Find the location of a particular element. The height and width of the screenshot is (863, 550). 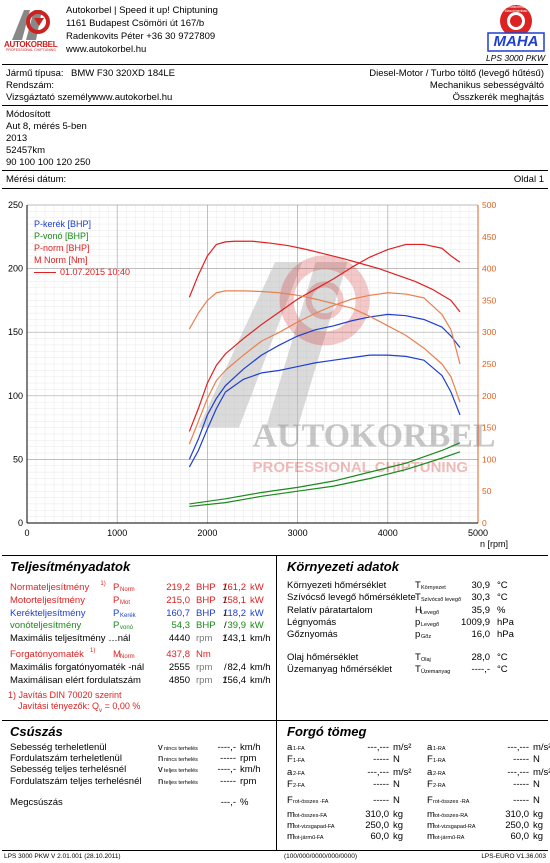

vehicle-type-label: Jármű típusa: is located at coordinates (35, 73).